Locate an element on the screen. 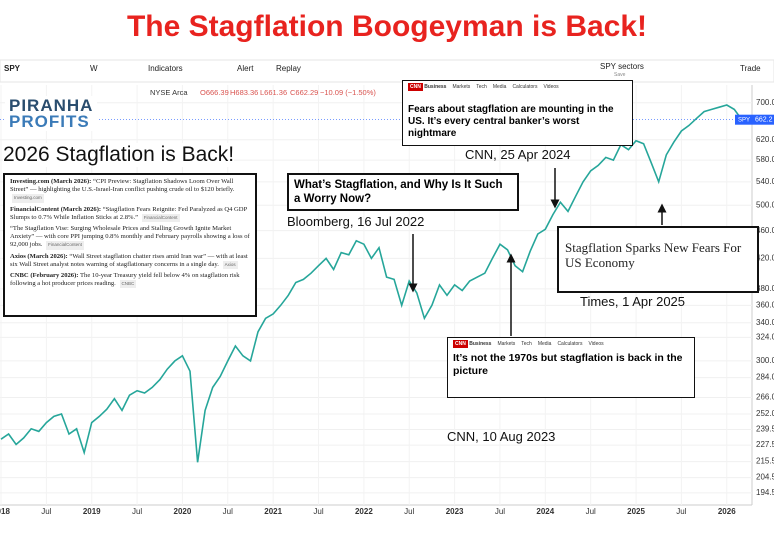  x-tick-label: 2021 is located at coordinates (273, 511).